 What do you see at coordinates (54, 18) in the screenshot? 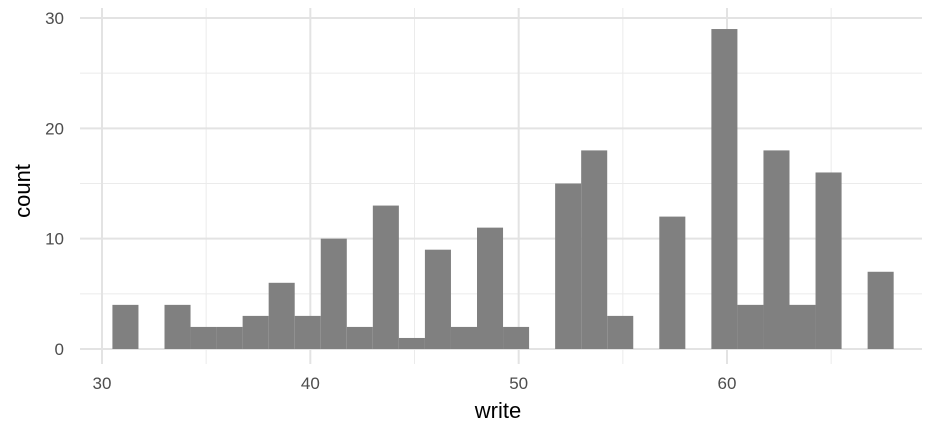
I see `y-tick-label: 30` at bounding box center [54, 18].